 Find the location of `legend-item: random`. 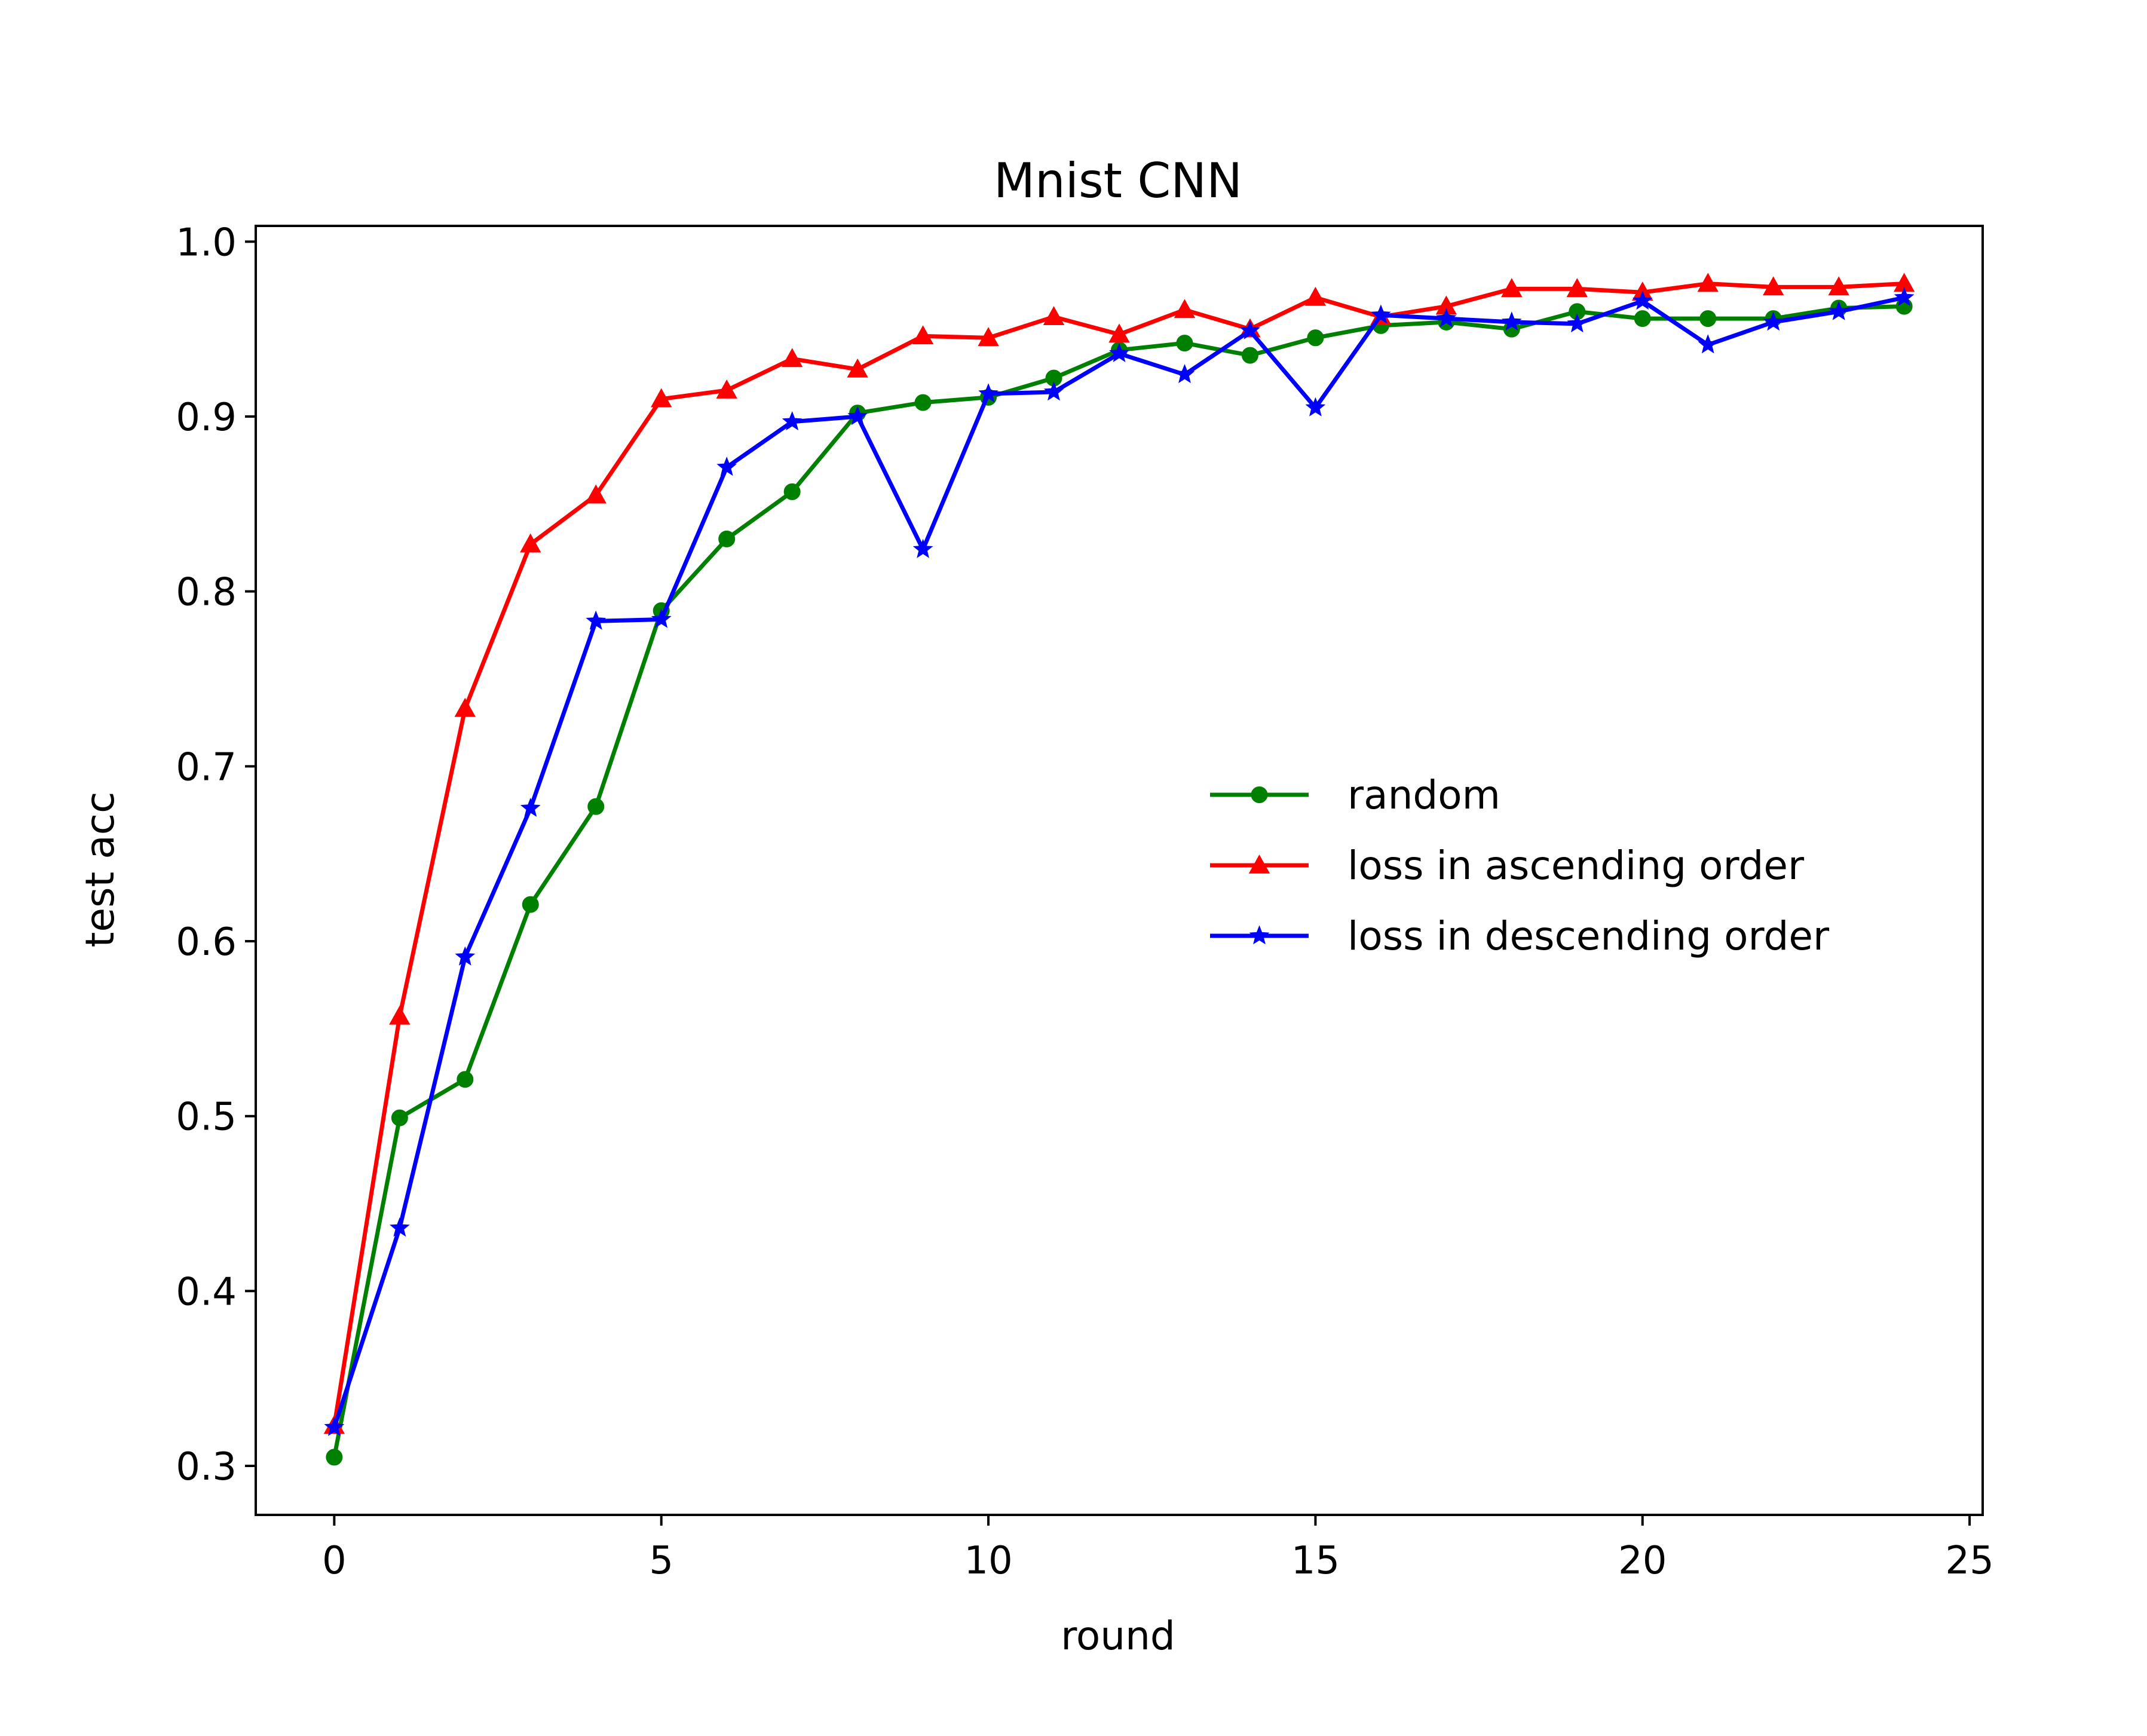

legend-item: random is located at coordinates (1355, 795).